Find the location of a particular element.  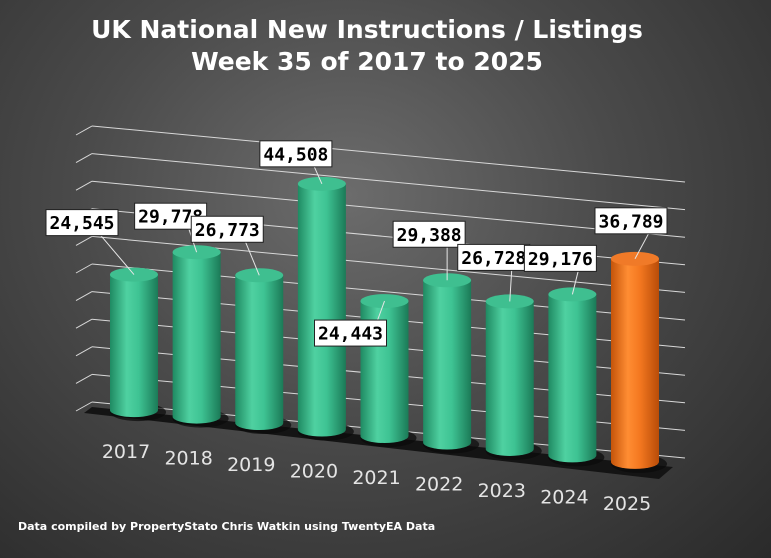

data-label-text: 24,545 is located at coordinates (81, 223).